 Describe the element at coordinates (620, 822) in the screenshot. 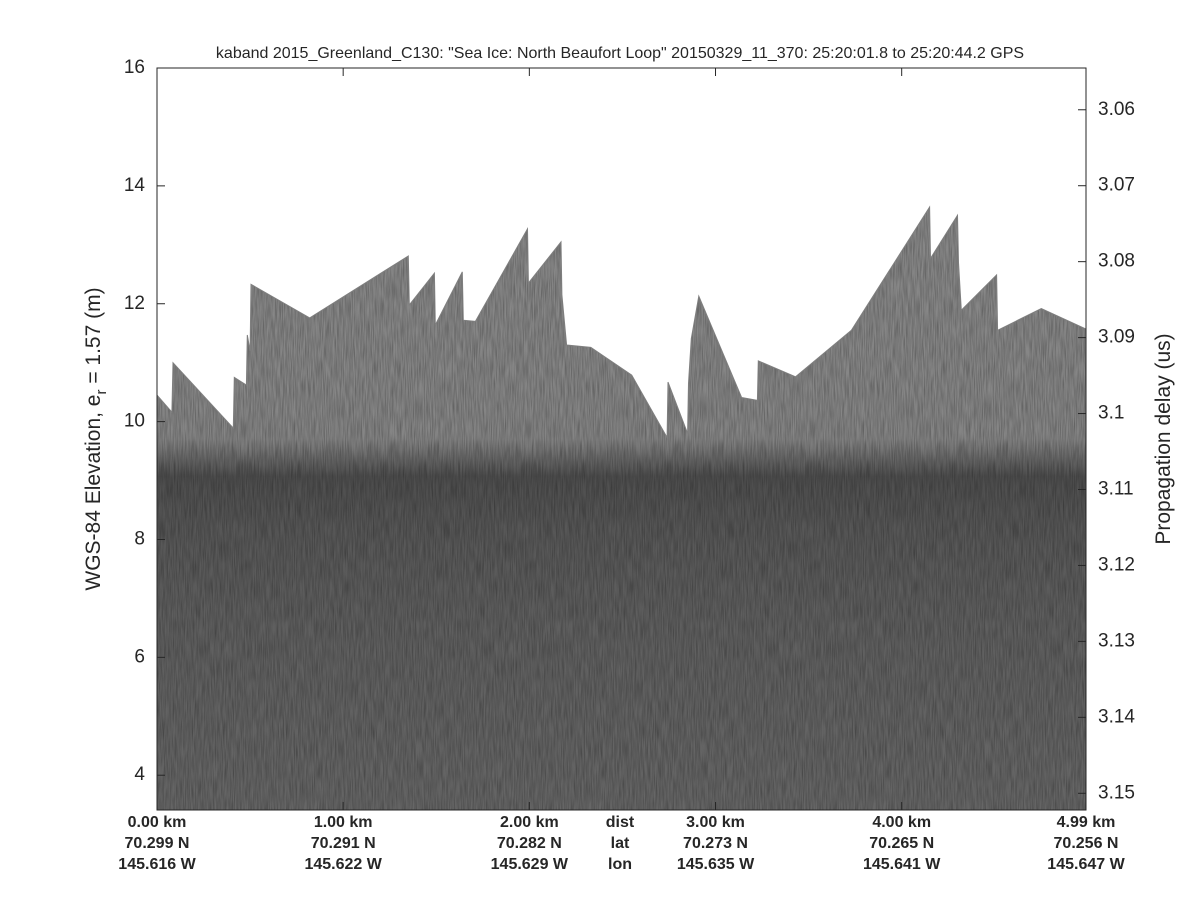

I see `row-label: dist` at that location.